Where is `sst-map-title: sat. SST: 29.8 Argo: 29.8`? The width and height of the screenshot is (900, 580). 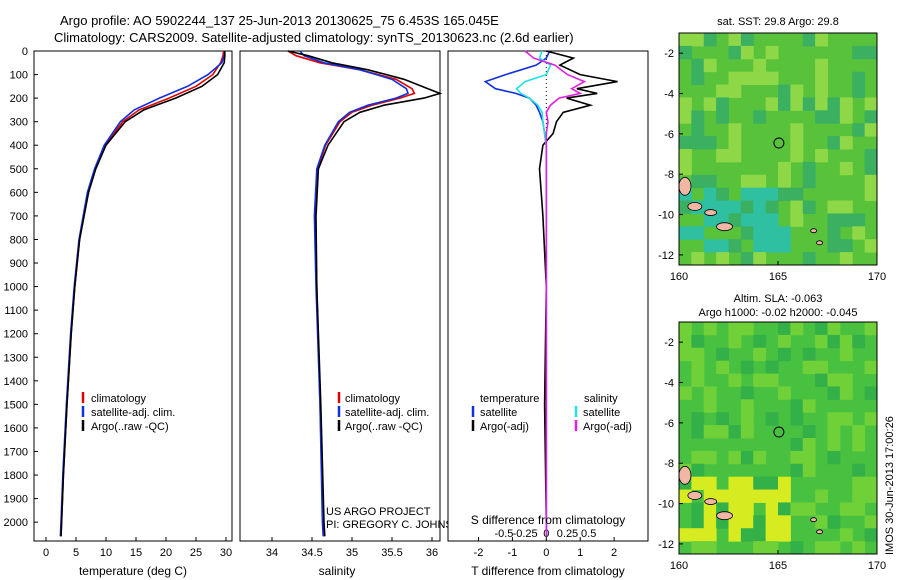 sst-map-title: sat. SST: 29.8 Argo: 29.8 is located at coordinates (778, 22).